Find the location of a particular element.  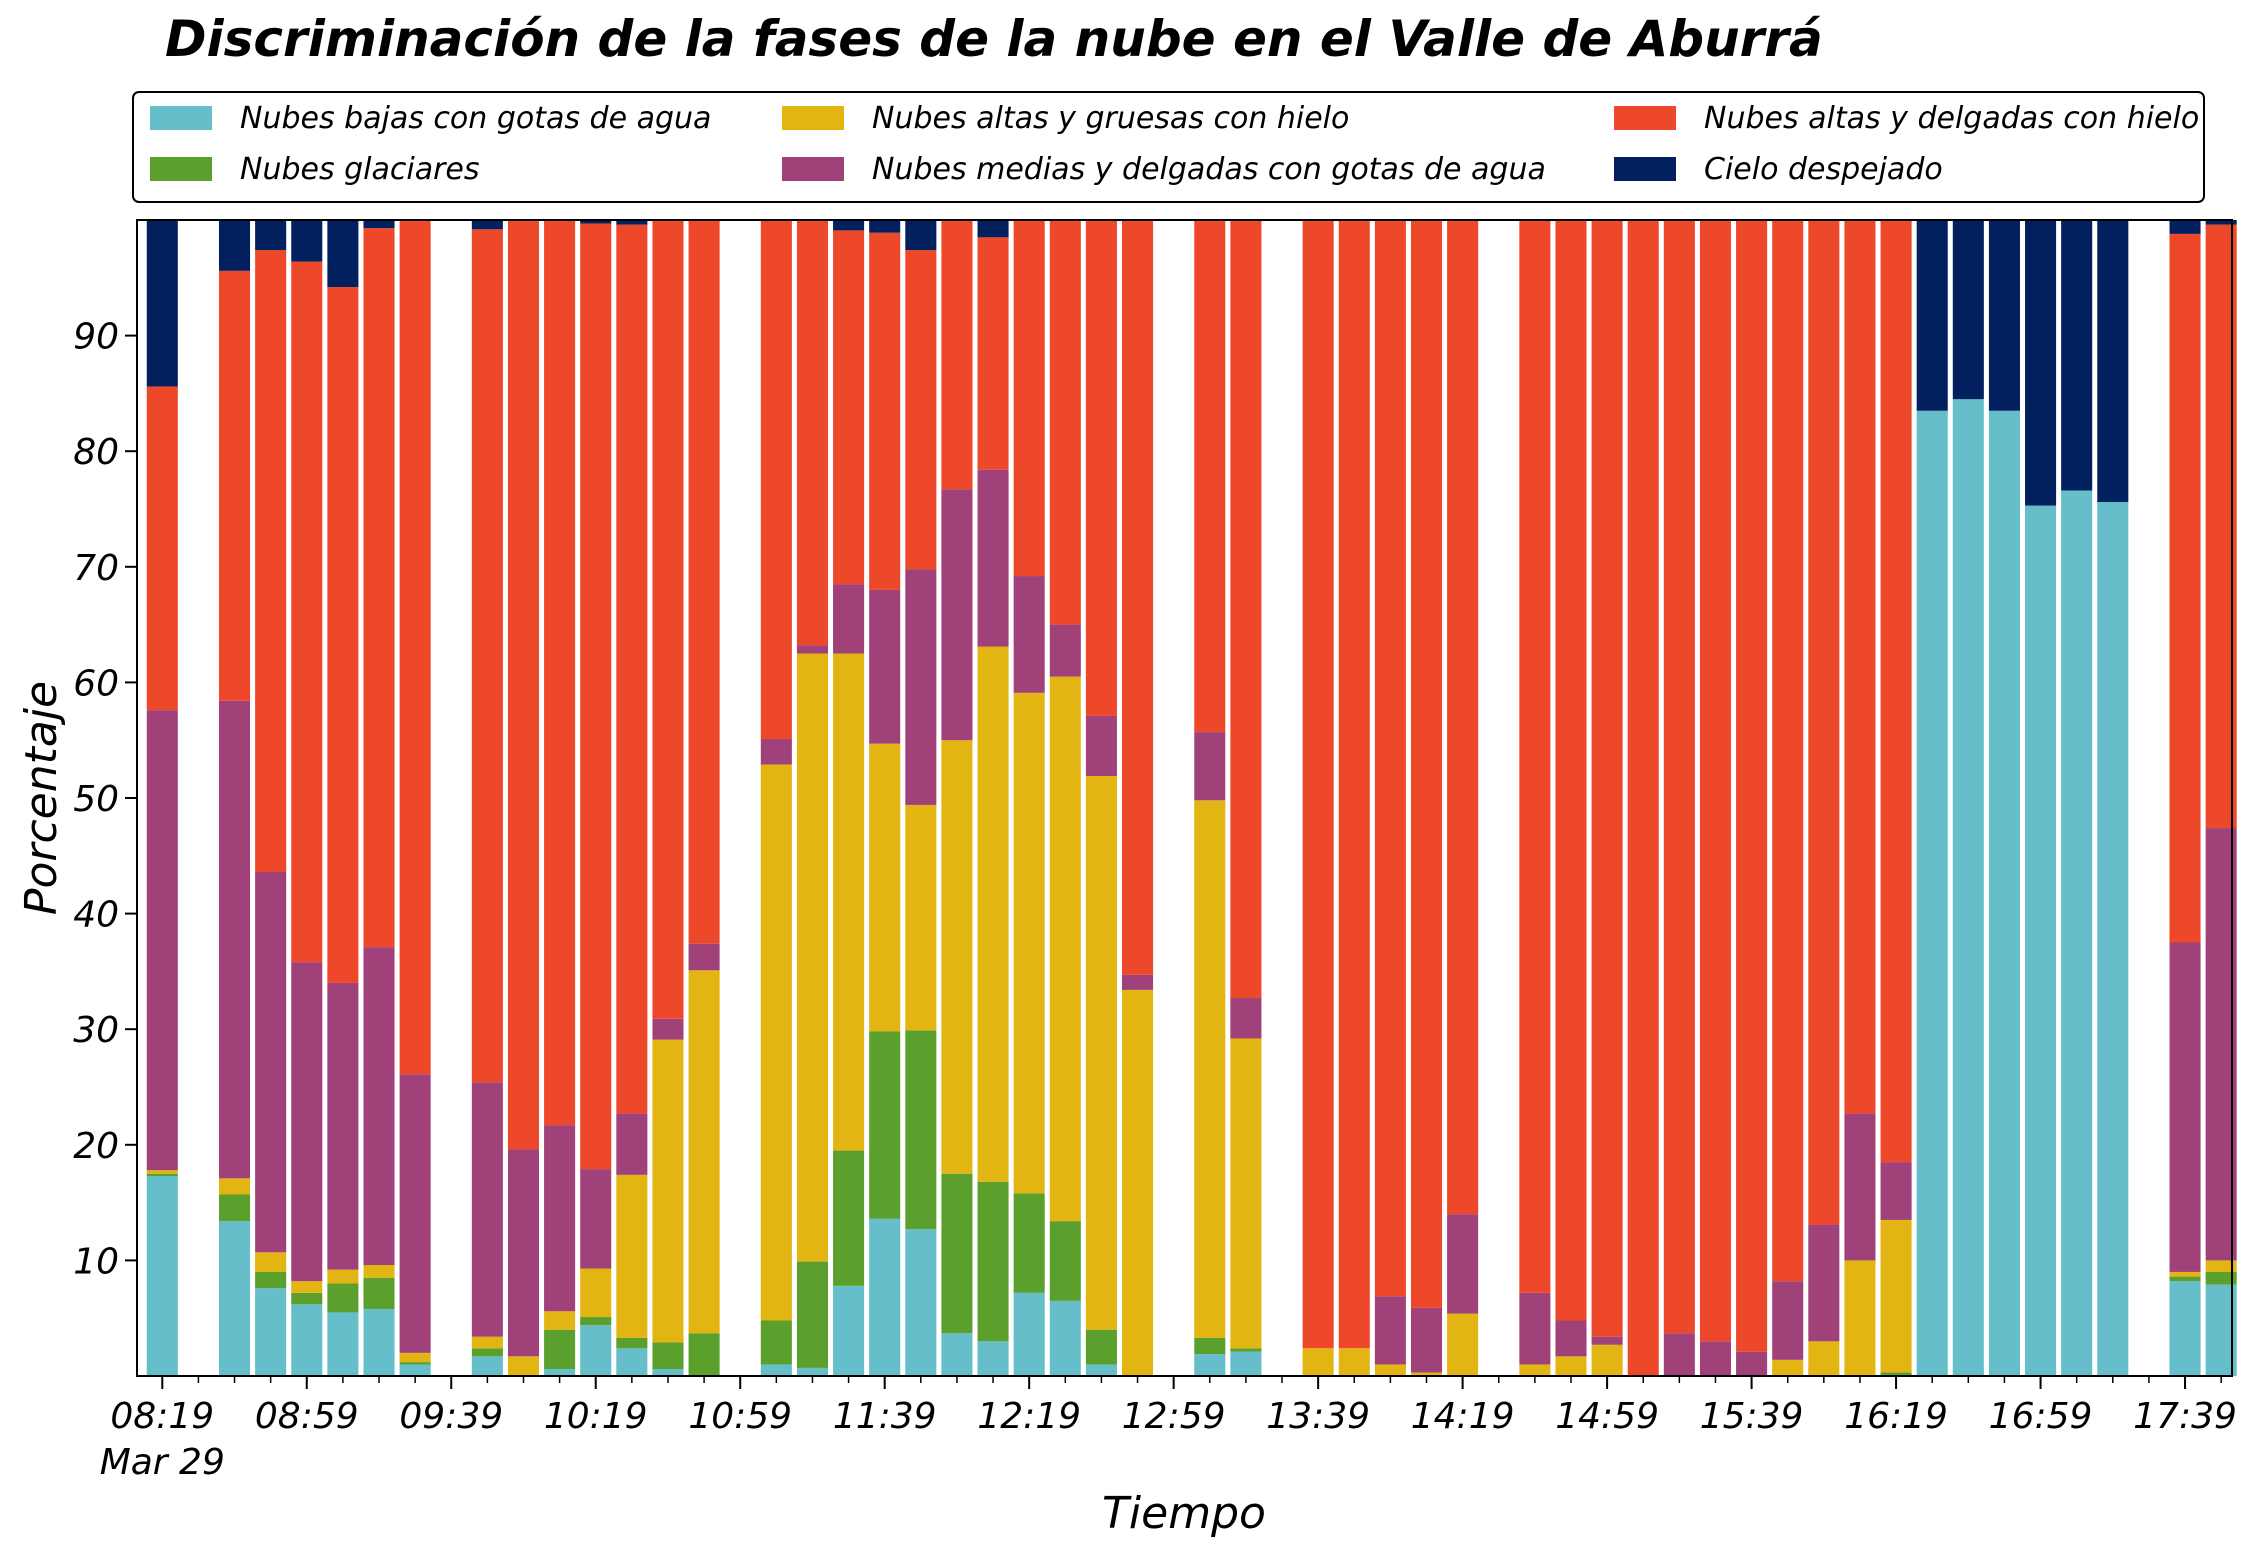

y-tick-label: 40 is located at coordinates (96, 915).